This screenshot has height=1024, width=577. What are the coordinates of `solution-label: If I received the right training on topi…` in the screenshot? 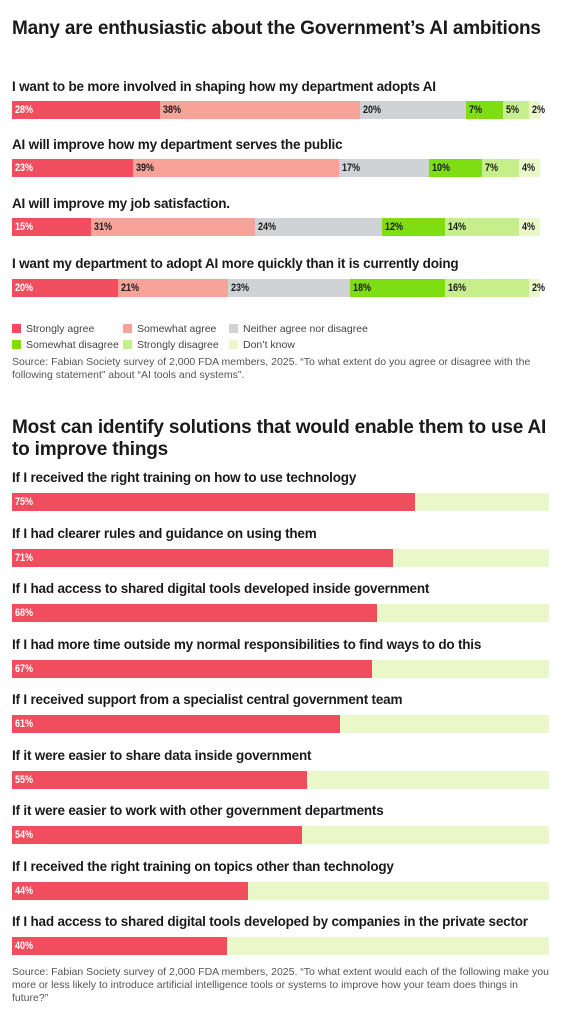 It's located at (203, 866).